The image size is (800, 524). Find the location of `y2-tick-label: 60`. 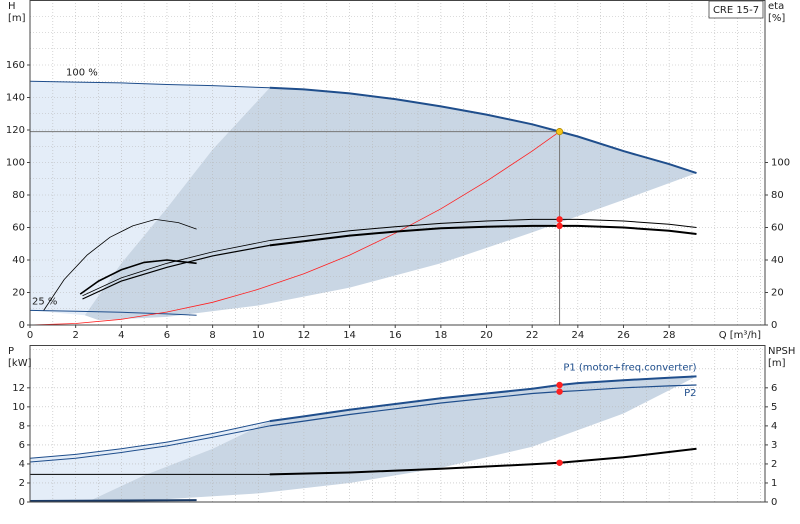

y2-tick-label: 60 is located at coordinates (777, 228).